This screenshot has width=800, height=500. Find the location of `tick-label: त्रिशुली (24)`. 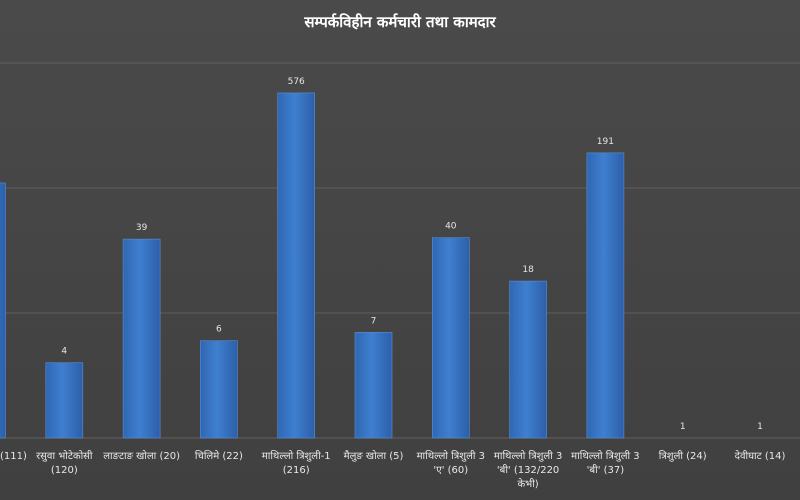

tick-label: त्रिशुली (24) is located at coordinates (683, 456).